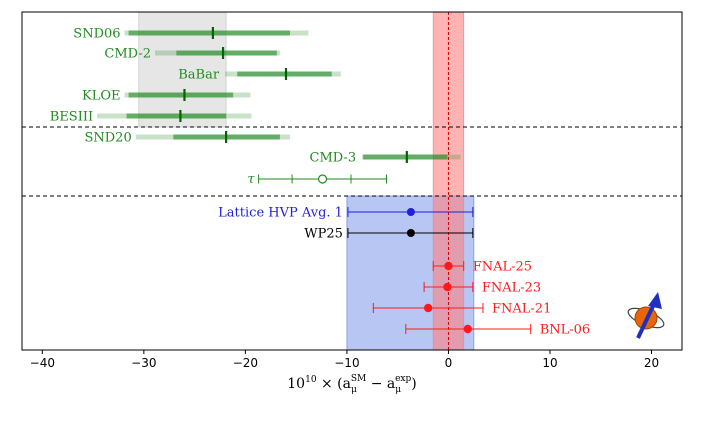 This screenshot has height=421, width=720. What do you see at coordinates (71, 117) in the screenshot?
I see `data-driven-label: BESIII` at bounding box center [71, 117].